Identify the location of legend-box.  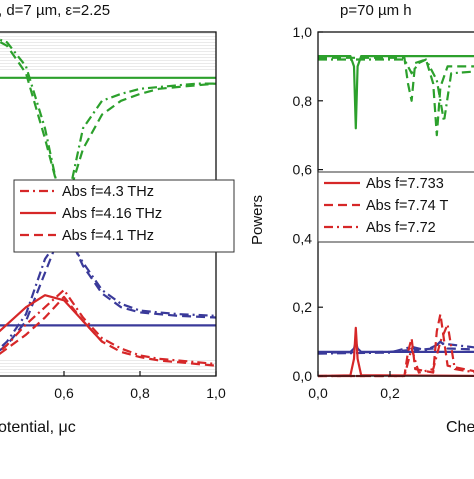
(124, 216).